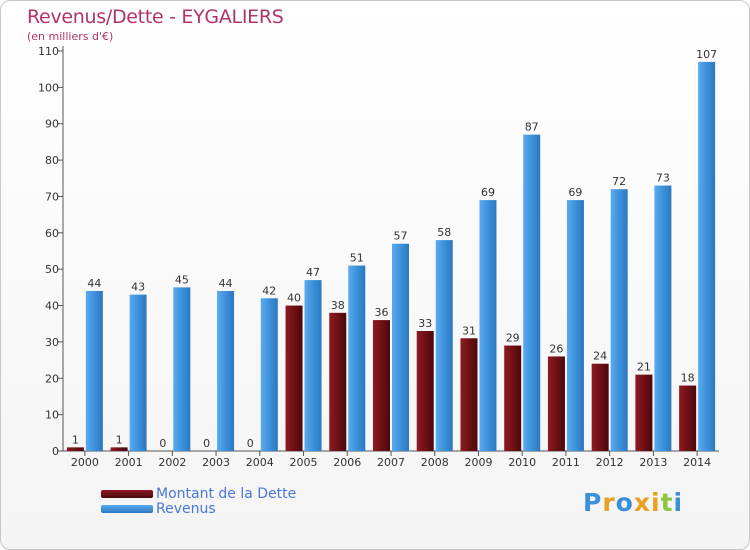 Image resolution: width=750 pixels, height=550 pixels. What do you see at coordinates (401, 236) in the screenshot?
I see `data-label-revenus: 57` at bounding box center [401, 236].